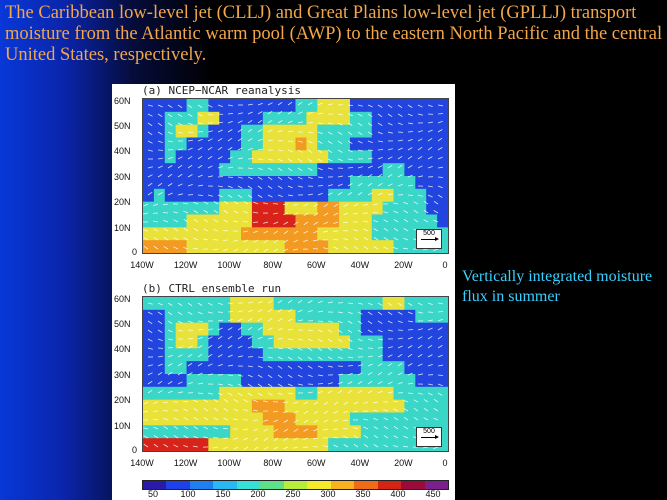  Describe the element at coordinates (122, 101) in the screenshot. I see `lat-tick: 60N` at that location.